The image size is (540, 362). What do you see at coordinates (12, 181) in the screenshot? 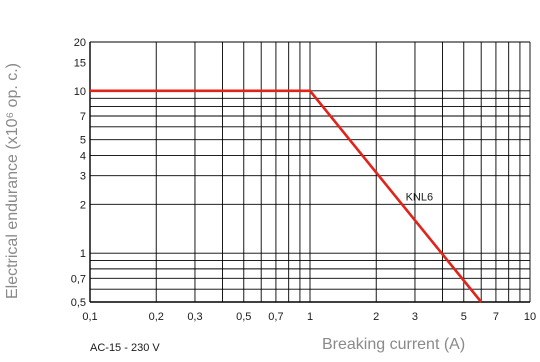
I see `y-axis-title: Electrical endurance (x10⁶ op. c.)` at bounding box center [12, 181].